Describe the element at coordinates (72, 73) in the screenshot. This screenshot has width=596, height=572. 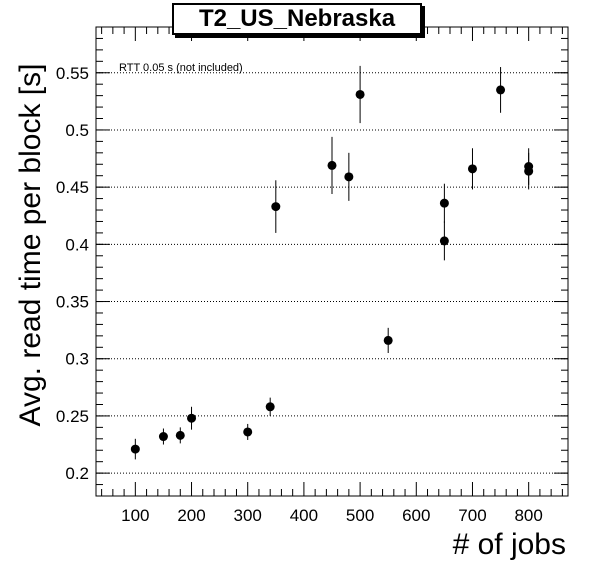
I see `y-tick-label: 0.55` at that location.